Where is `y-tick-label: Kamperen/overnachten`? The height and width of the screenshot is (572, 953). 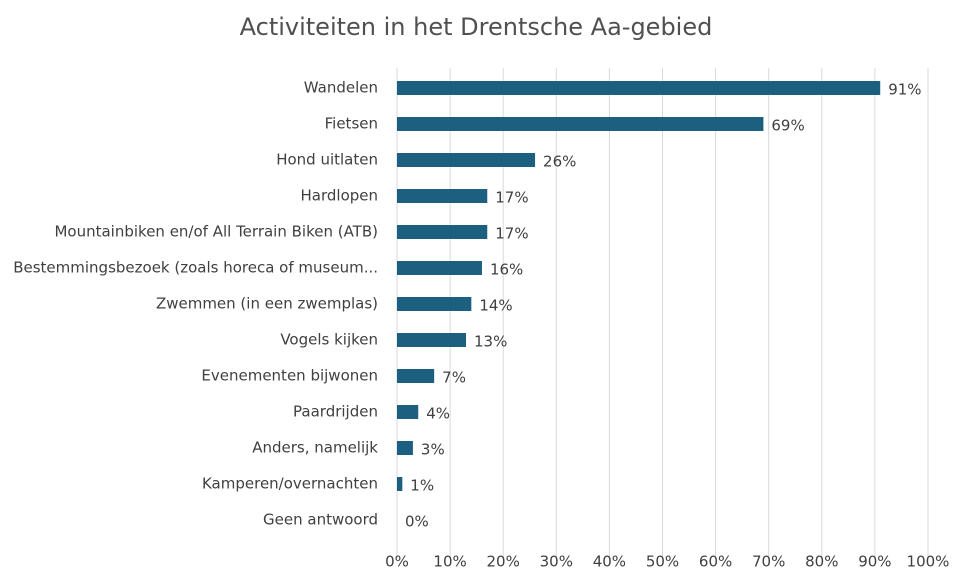
y-tick-label: Kamperen/overnachten is located at coordinates (290, 484).